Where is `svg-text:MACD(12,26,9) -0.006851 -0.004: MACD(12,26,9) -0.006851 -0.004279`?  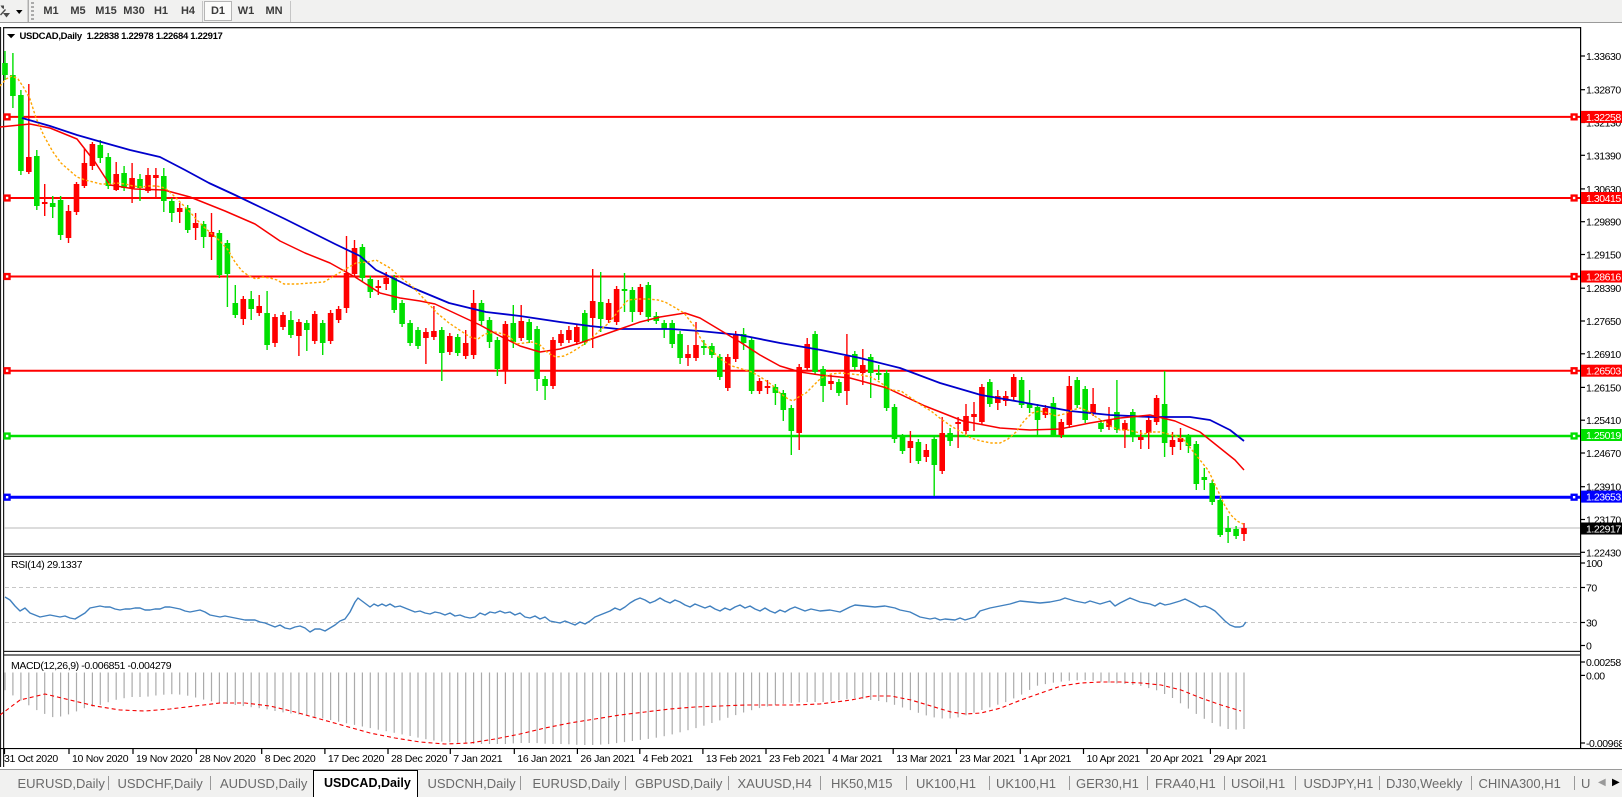 svg-text:MACD(12,26,9) -0.006851 -0.004: MACD(12,26,9) -0.006851 -0.004279 is located at coordinates (91, 666).